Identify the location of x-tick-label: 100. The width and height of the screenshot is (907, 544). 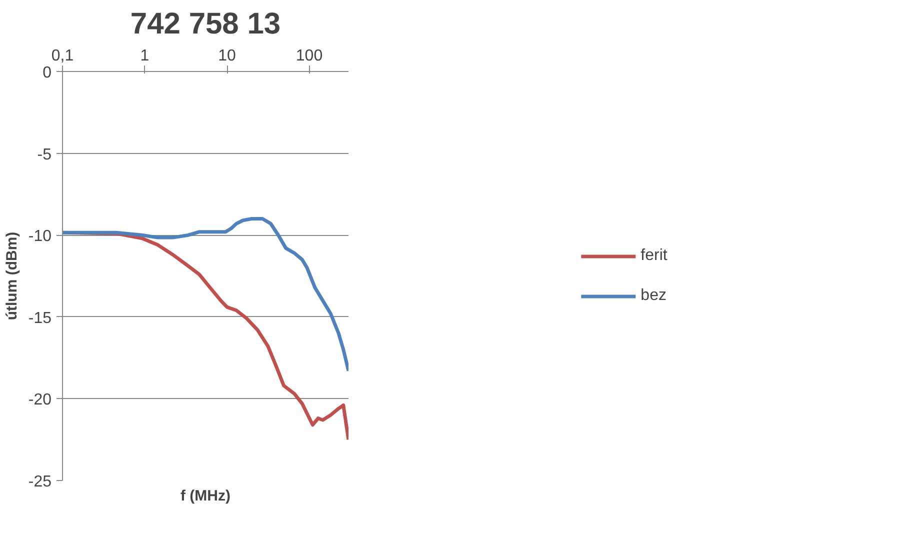
(309, 56).